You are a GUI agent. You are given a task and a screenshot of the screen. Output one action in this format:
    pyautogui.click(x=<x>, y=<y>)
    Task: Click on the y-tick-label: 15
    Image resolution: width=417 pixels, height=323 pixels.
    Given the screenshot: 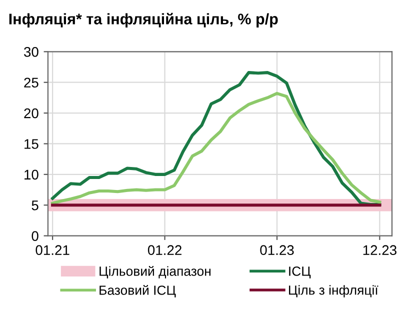 What is the action you would take?
    pyautogui.click(x=31, y=144)
    